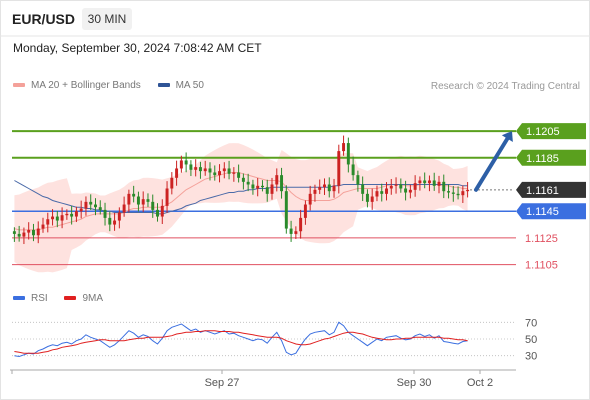 The height and width of the screenshot is (400, 590). I want to click on level-tag-1.1145, so click(551, 211).